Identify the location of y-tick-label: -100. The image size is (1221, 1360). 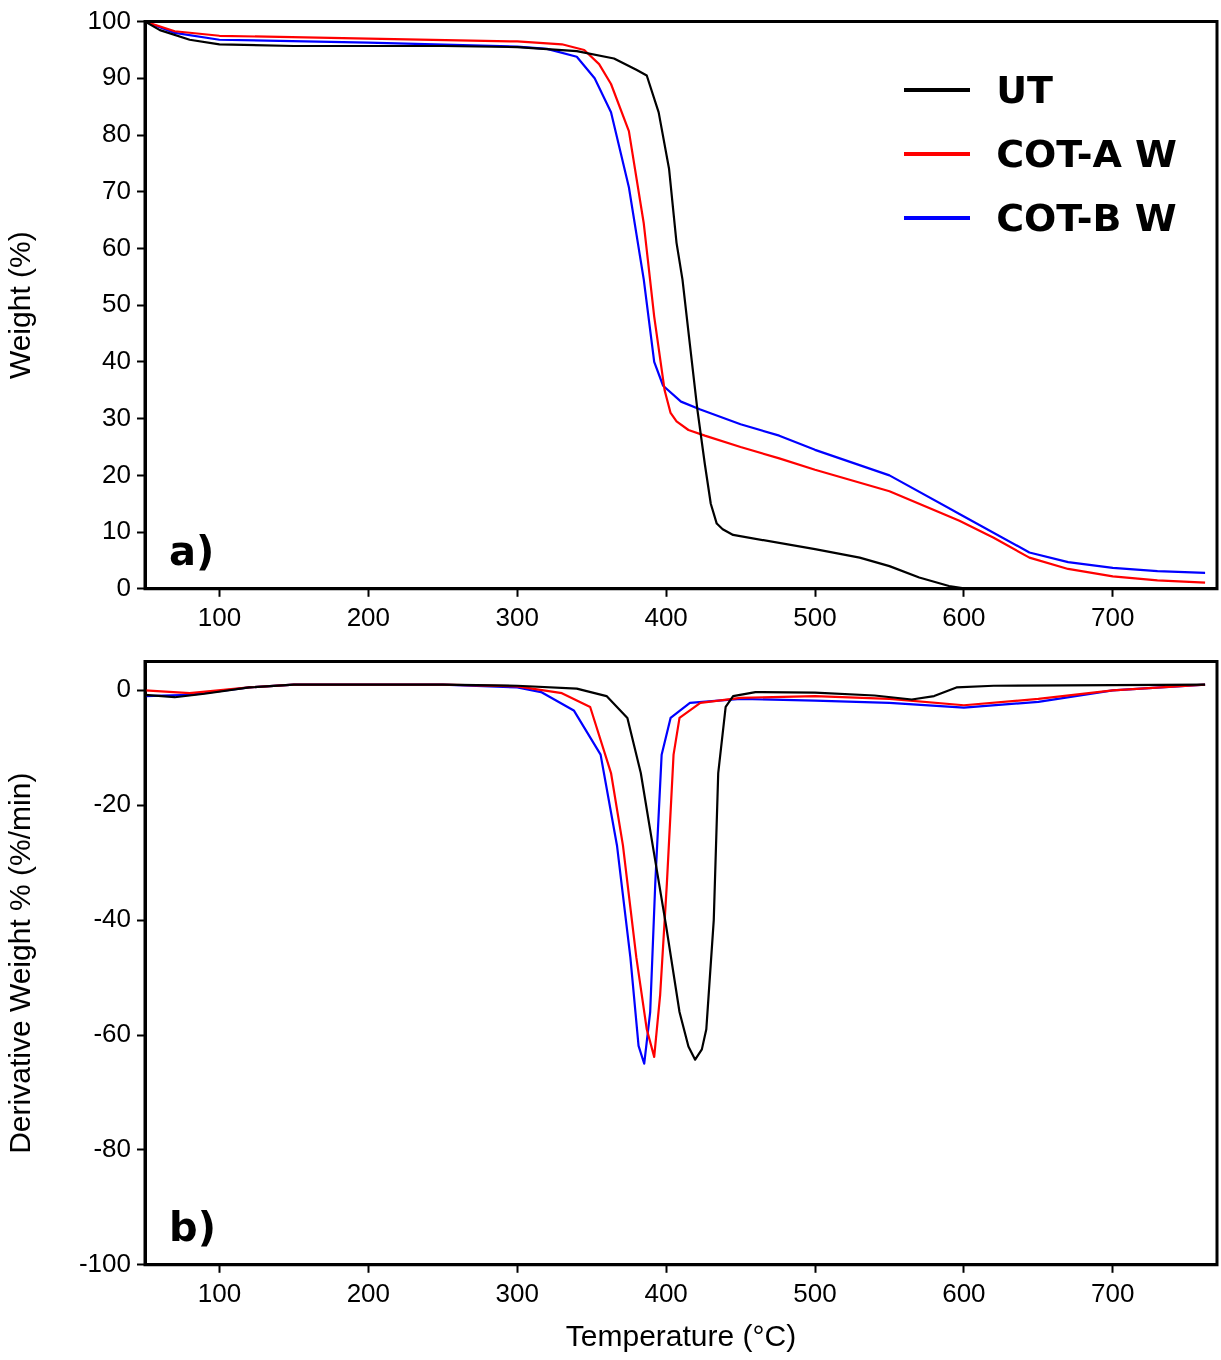
(104, 1262).